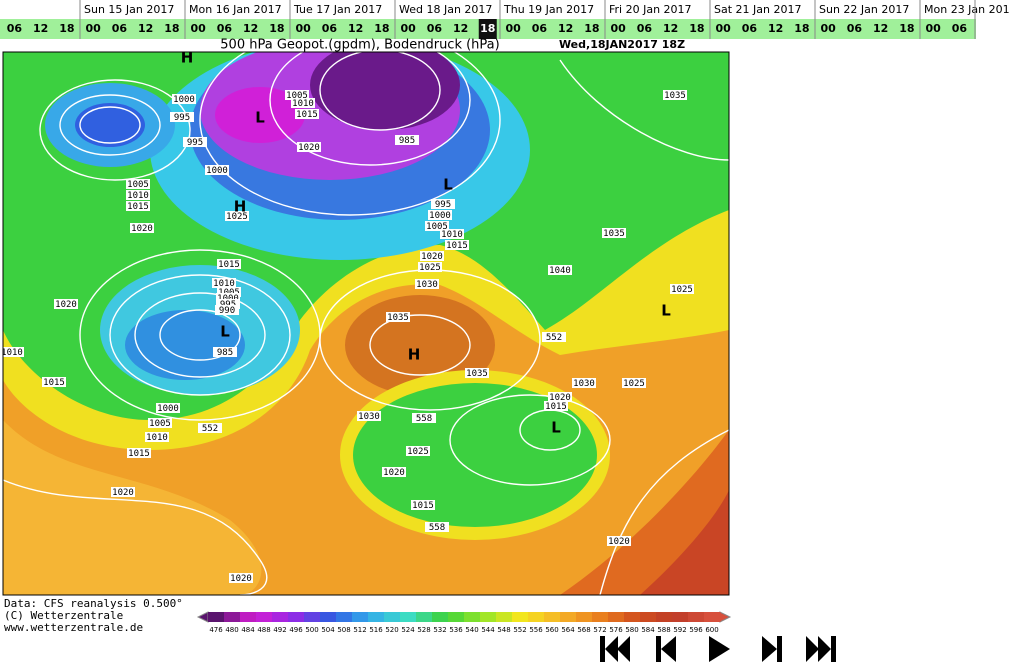 The image size is (1009, 671). Describe the element at coordinates (864, 9) in the screenshot. I see `day-label: Sun 22 Jan 2017` at that location.